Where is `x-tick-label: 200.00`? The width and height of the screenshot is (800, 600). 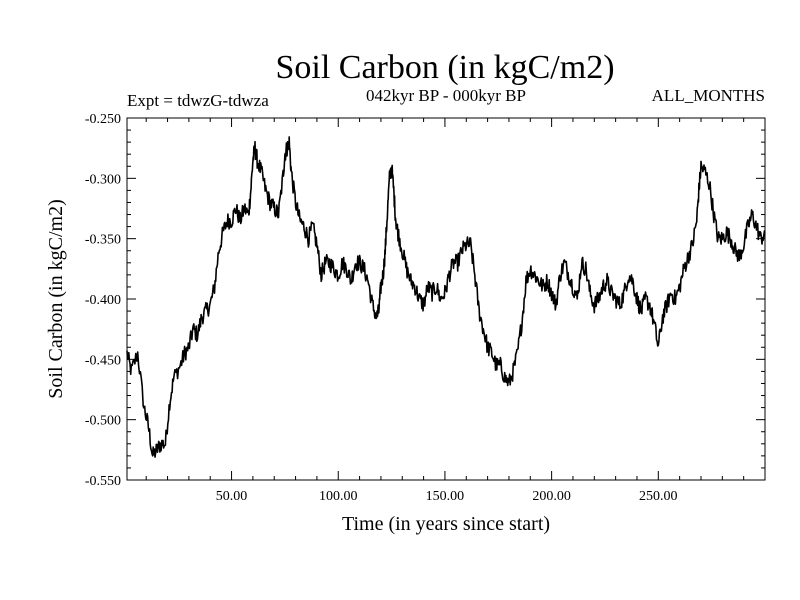
x-tick-label: 200.00 is located at coordinates (551, 496).